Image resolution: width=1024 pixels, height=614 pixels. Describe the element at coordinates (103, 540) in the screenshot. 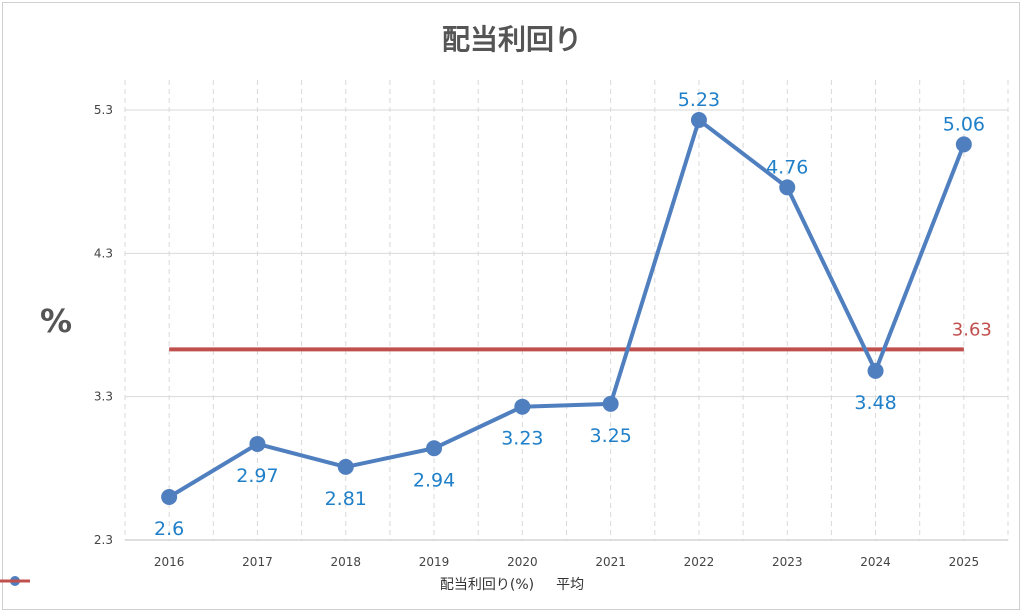

I see `y-tick-label: 2.3` at that location.